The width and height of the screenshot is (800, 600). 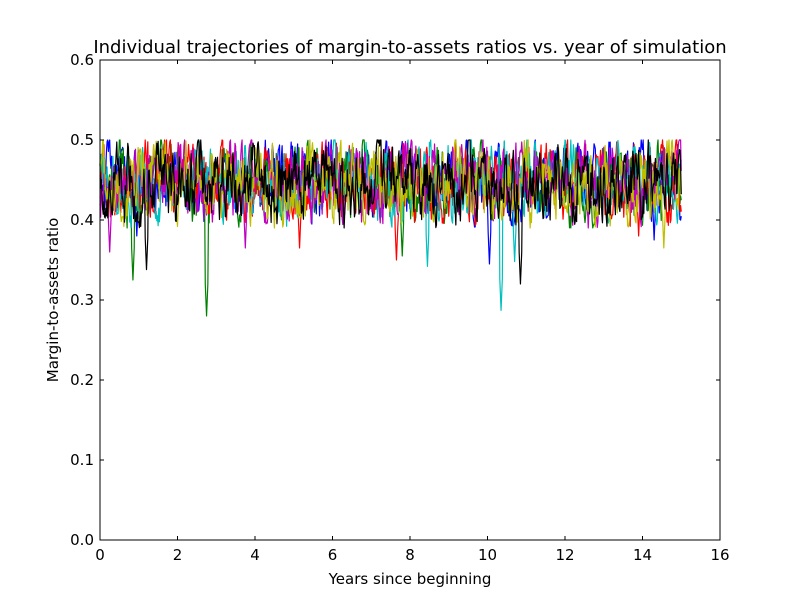 What do you see at coordinates (82, 300) in the screenshot?
I see `y-tick-label: 0.3` at bounding box center [82, 300].